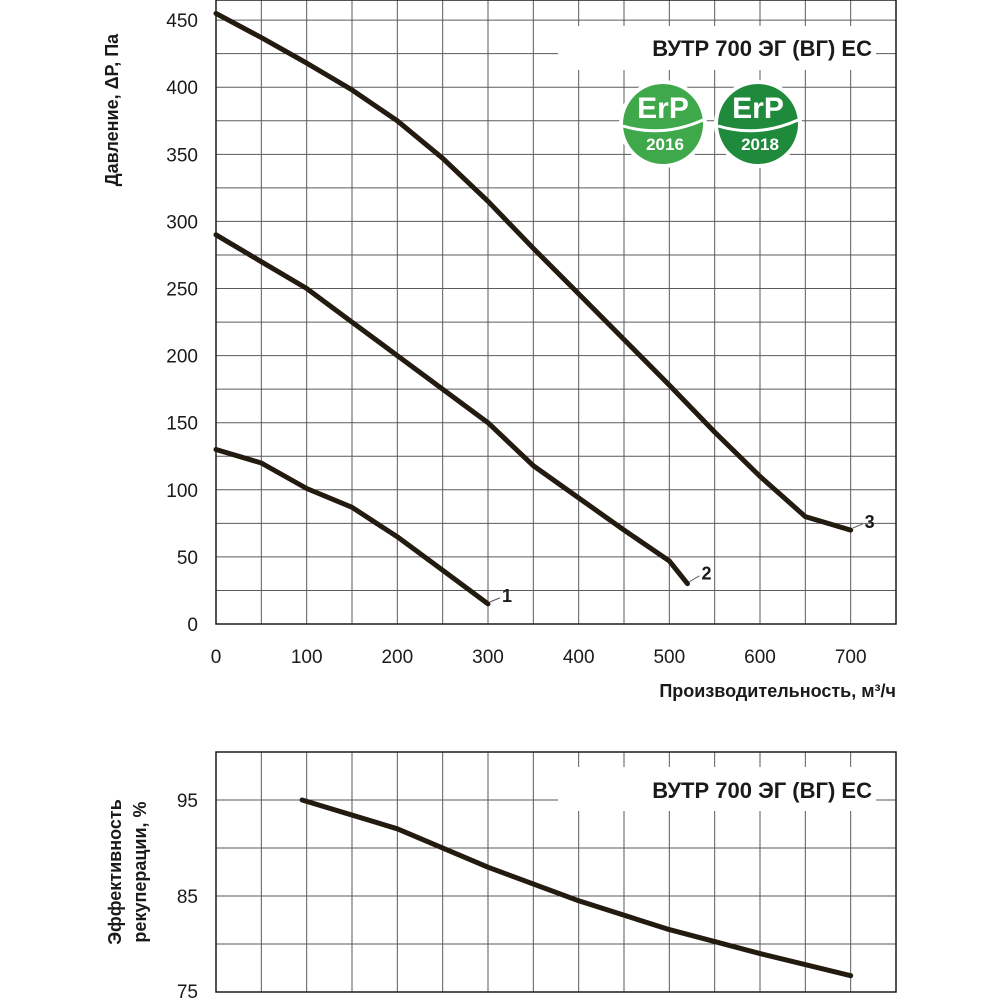  What do you see at coordinates (182, 357) in the screenshot?
I see `y-tick-label: 200` at bounding box center [182, 357].